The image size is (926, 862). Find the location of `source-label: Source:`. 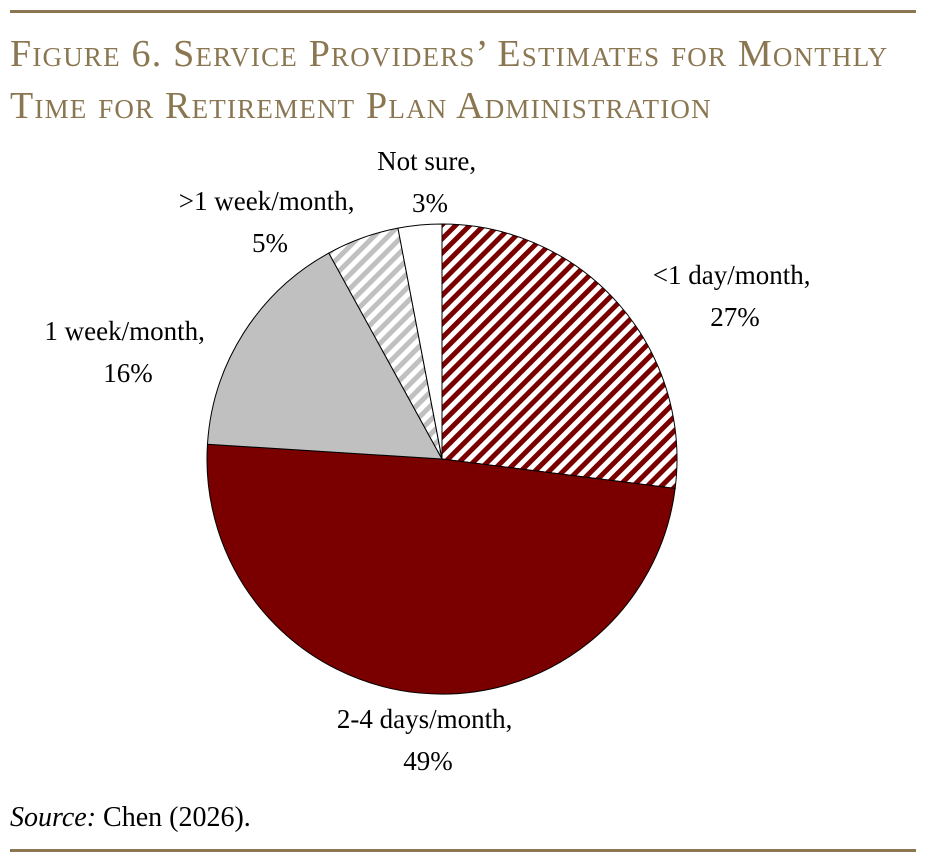

source-label: Source: is located at coordinates (53, 817).